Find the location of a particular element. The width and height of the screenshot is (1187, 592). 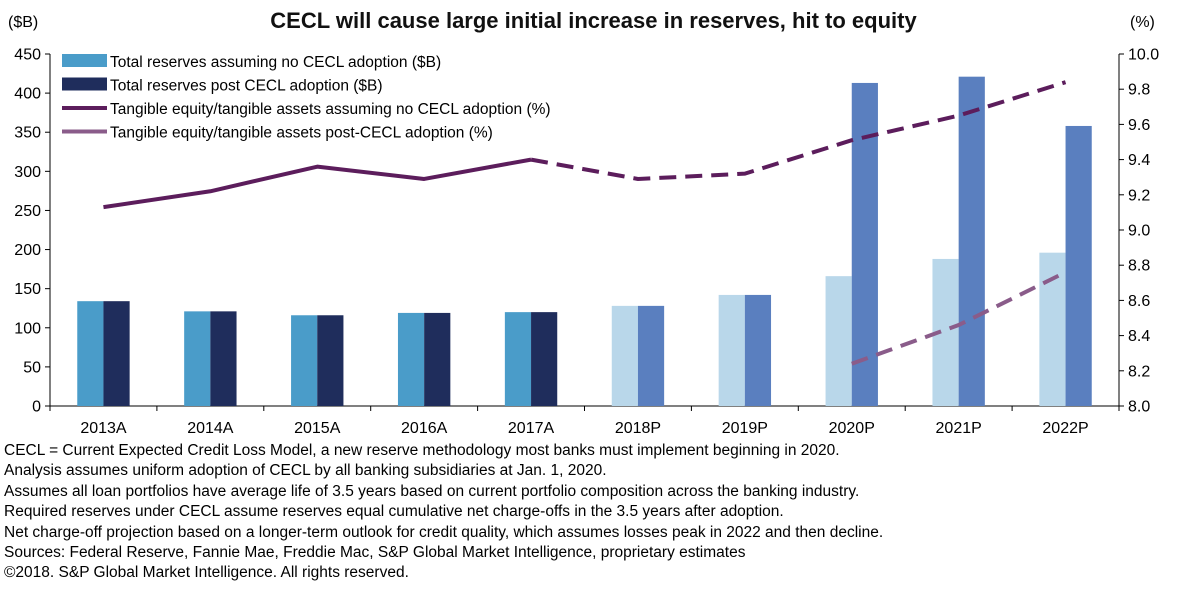

left-axis-tick-label: 350 is located at coordinates (27, 133).